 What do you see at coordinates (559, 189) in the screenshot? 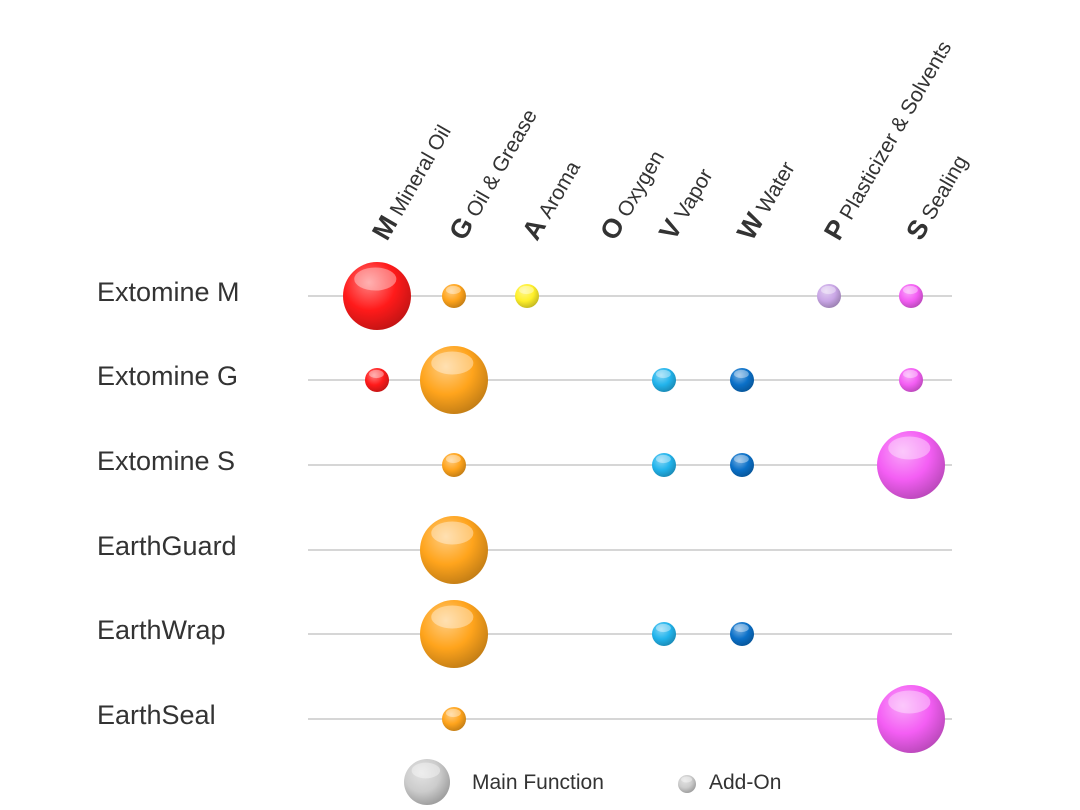
I see `column-name: Aroma` at bounding box center [559, 189].